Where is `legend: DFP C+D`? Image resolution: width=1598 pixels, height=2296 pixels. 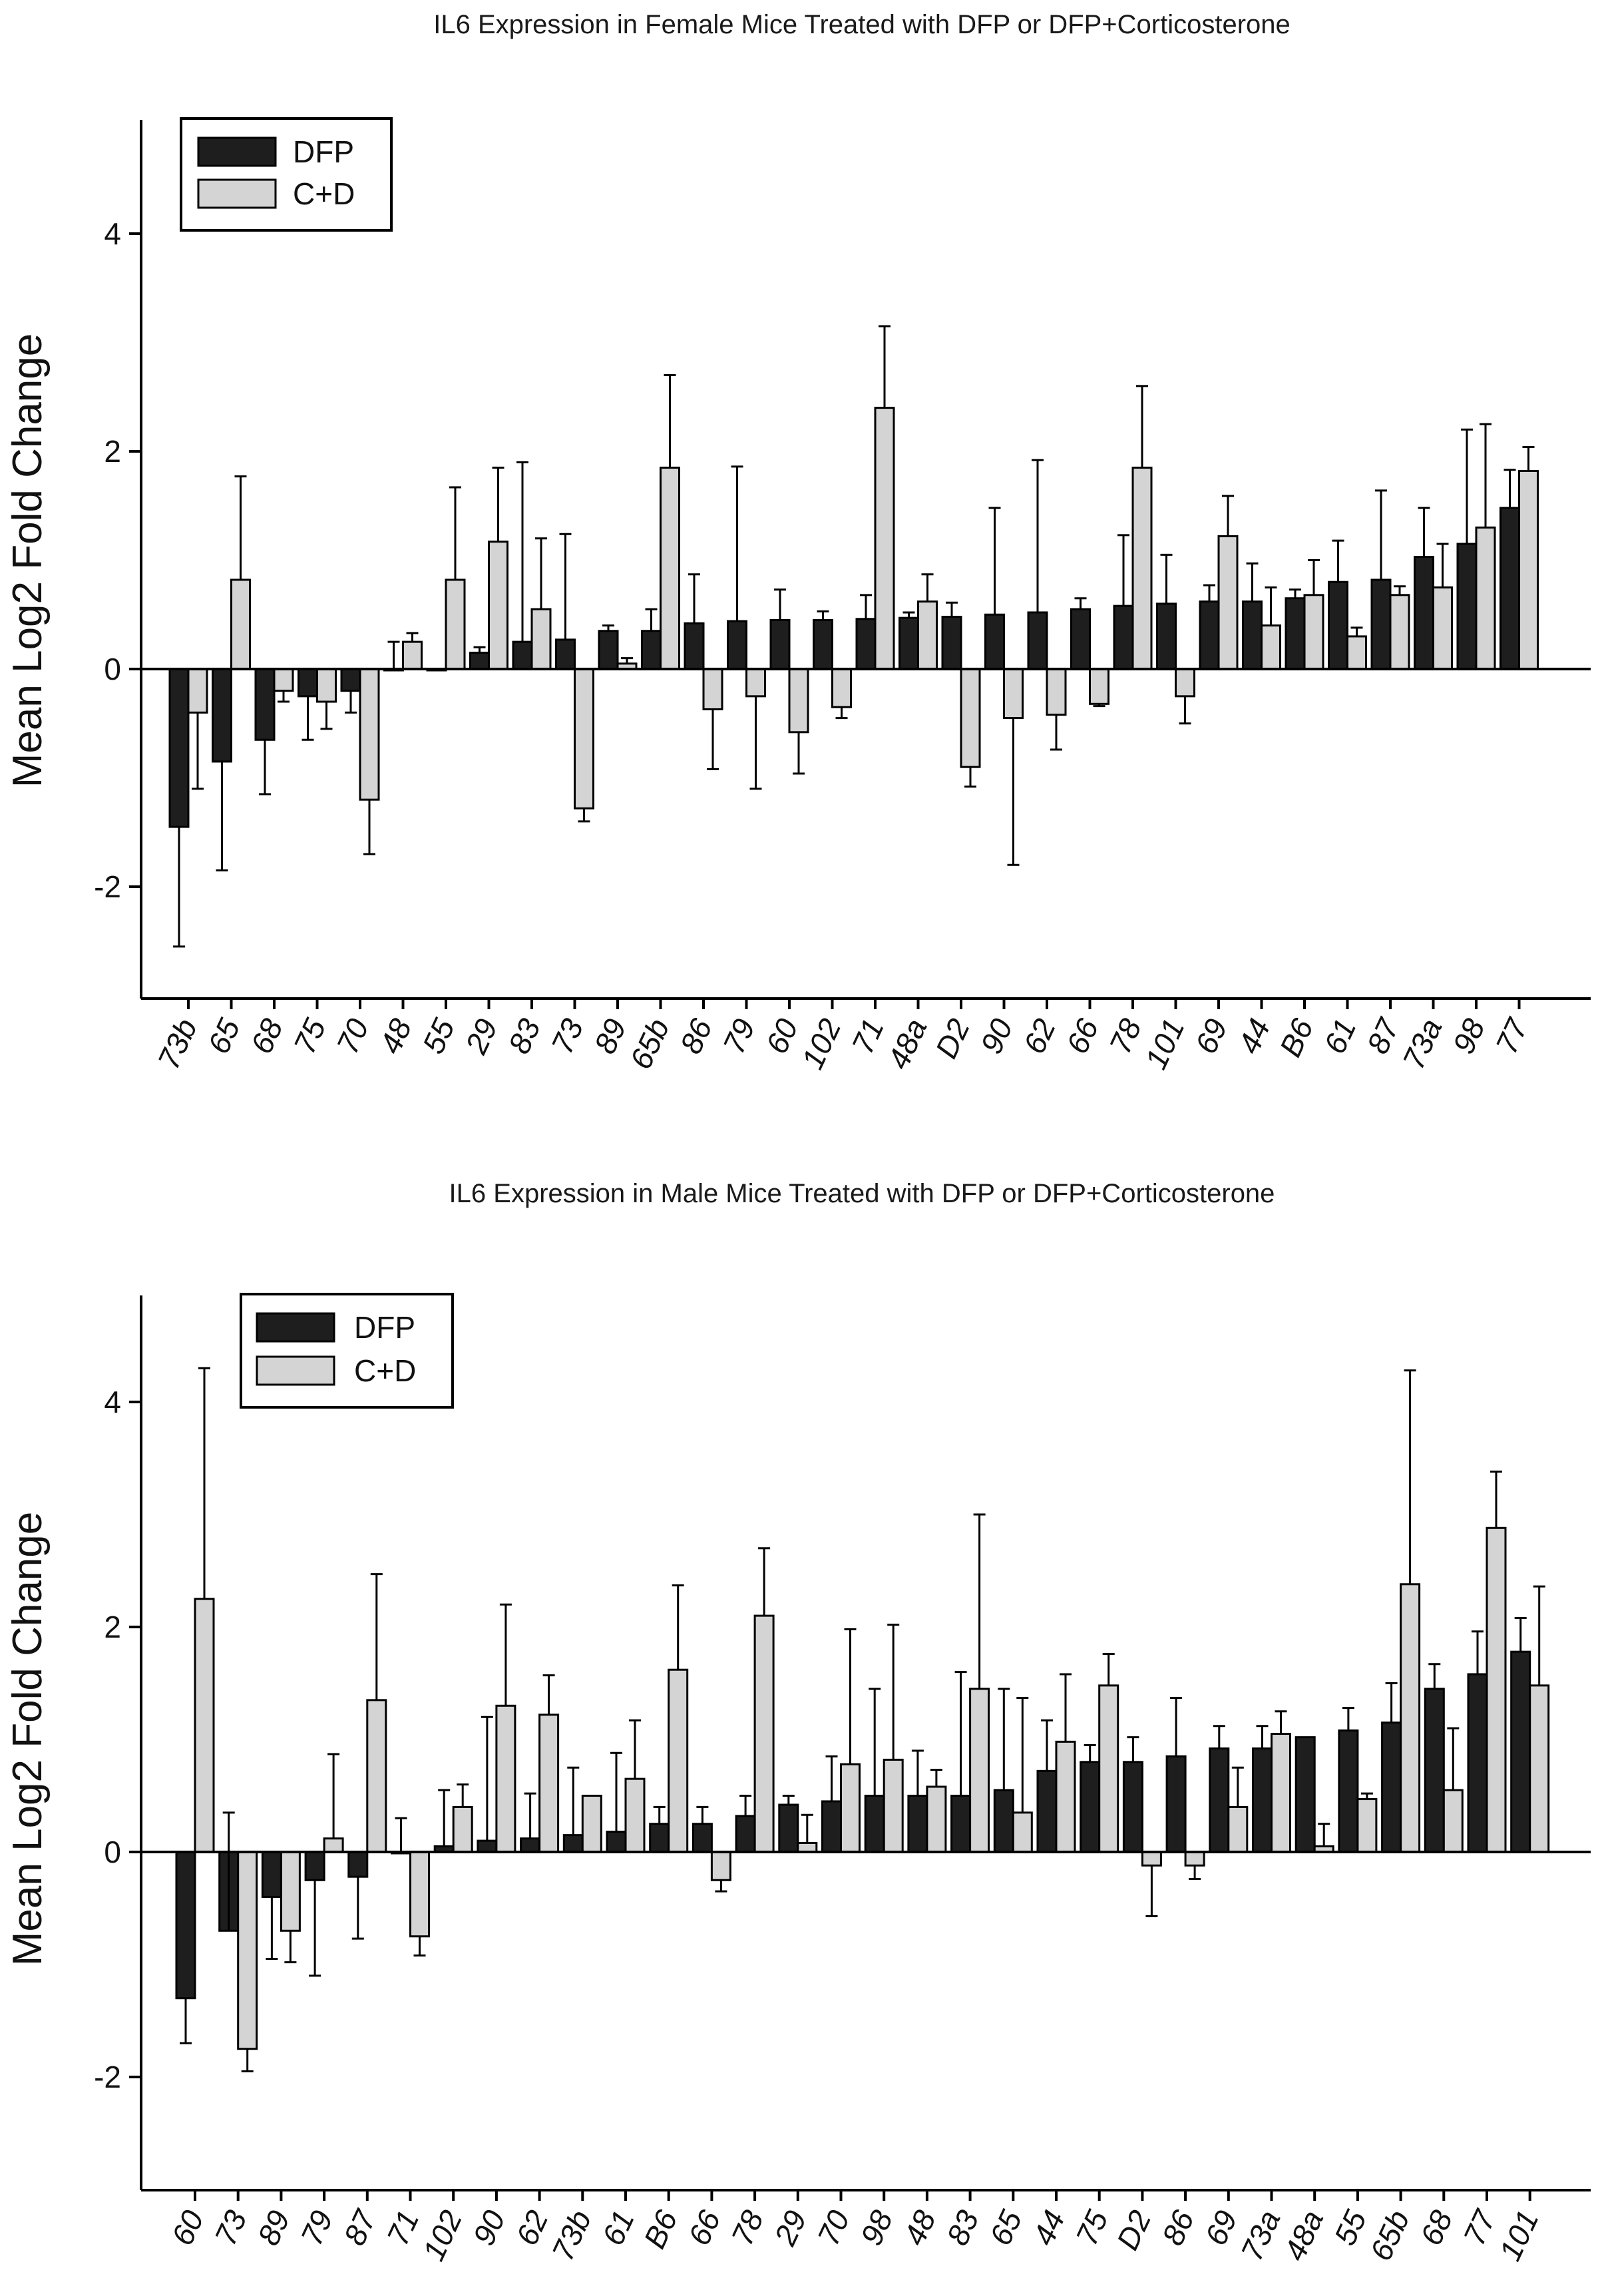
legend: DFP C+D is located at coordinates (347, 1351).